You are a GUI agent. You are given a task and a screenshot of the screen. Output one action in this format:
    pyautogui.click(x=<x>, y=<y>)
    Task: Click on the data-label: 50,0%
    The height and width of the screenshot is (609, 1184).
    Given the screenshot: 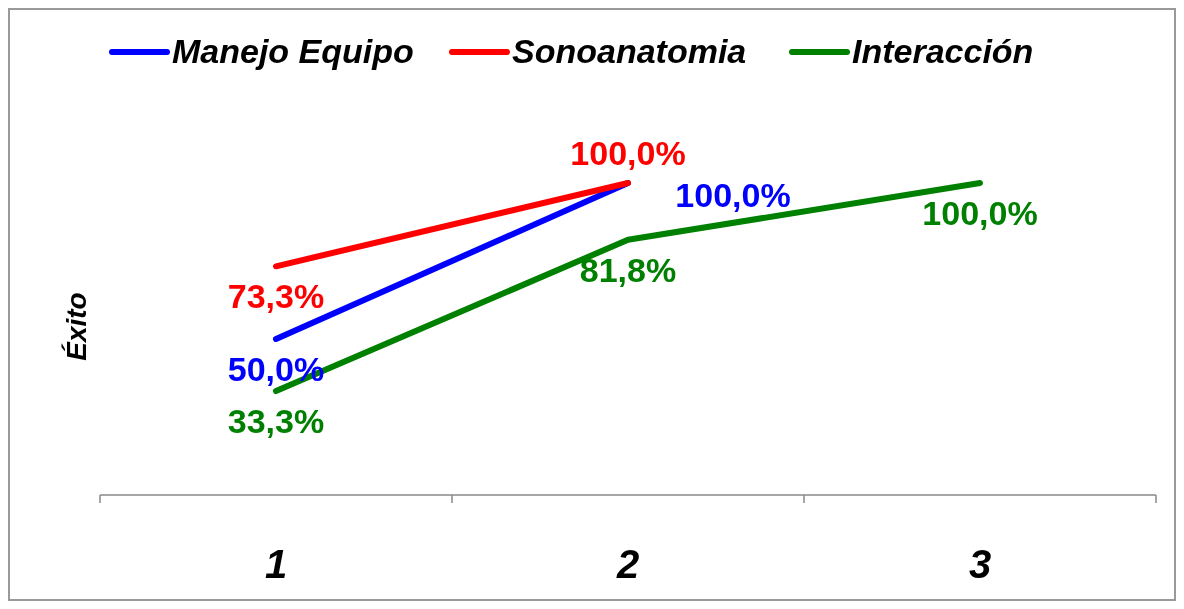 What is the action you would take?
    pyautogui.click(x=276, y=369)
    